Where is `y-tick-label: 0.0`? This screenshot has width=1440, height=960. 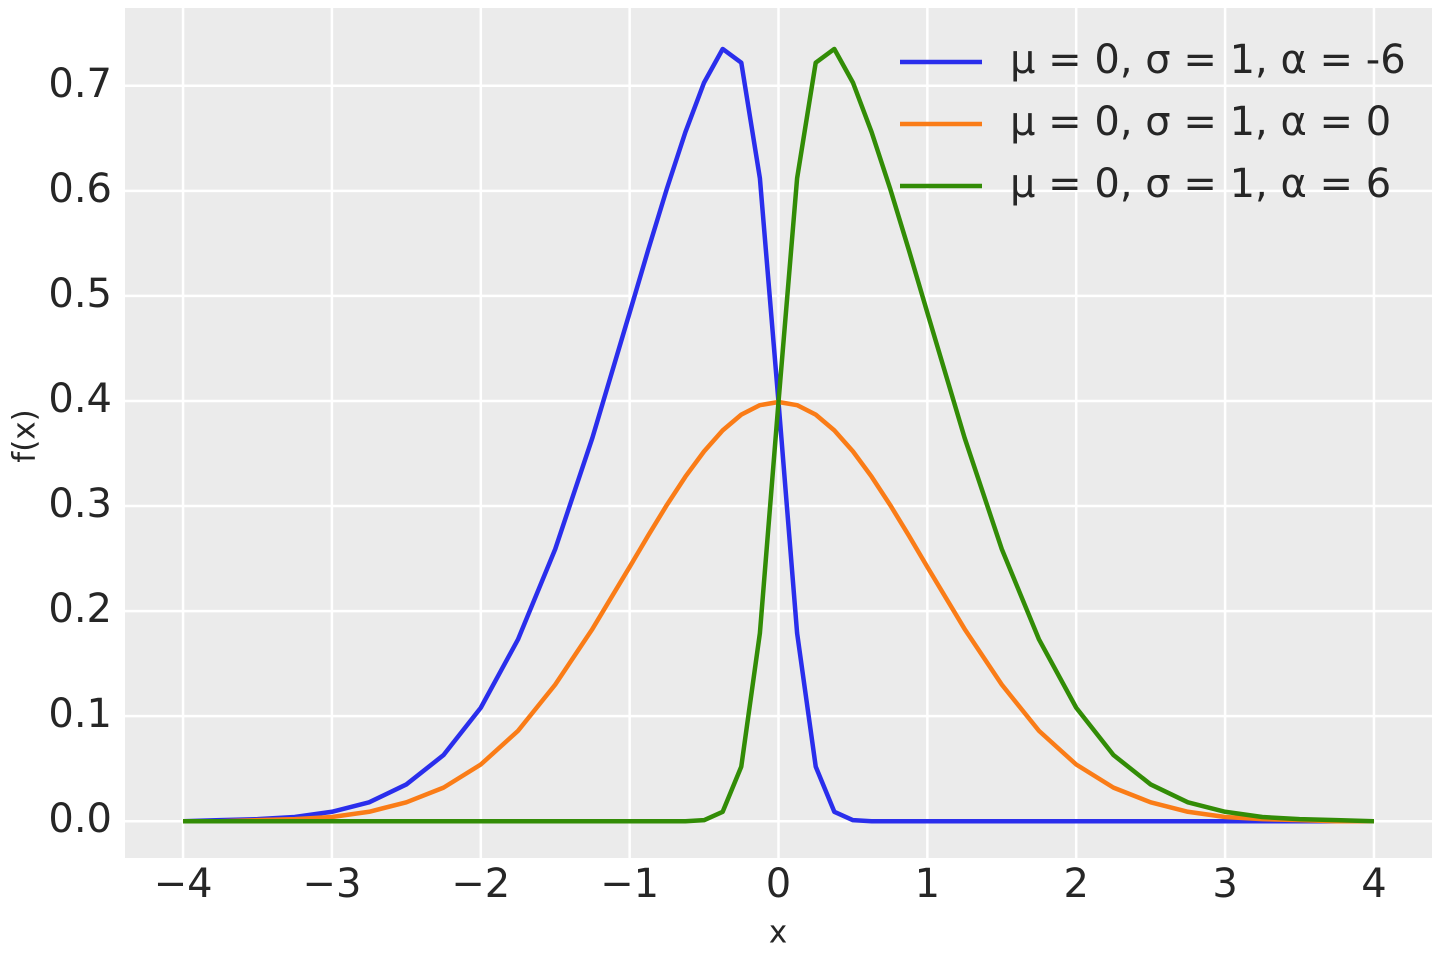 y-tick-label: 0.0 is located at coordinates (80, 819).